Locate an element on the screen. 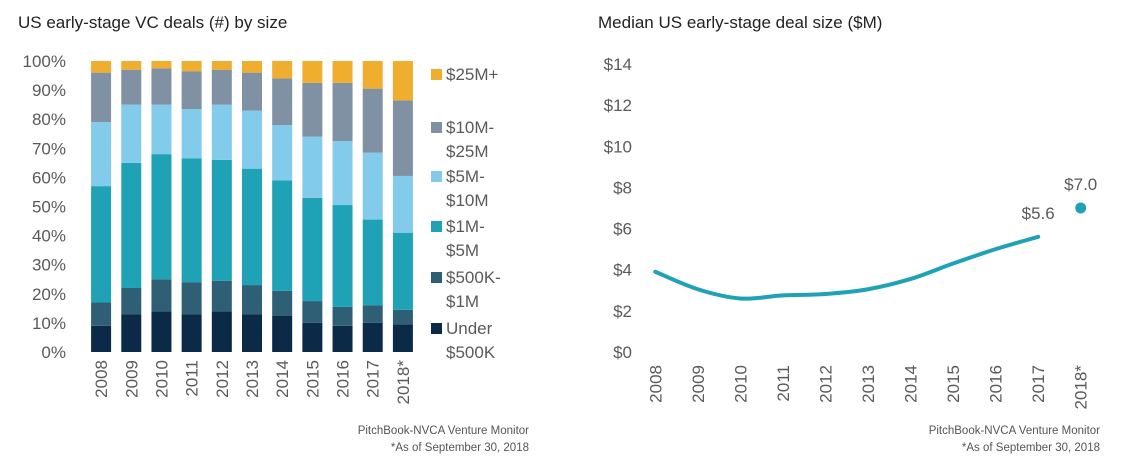  y-tick-label: 30% is located at coordinates (49, 265).